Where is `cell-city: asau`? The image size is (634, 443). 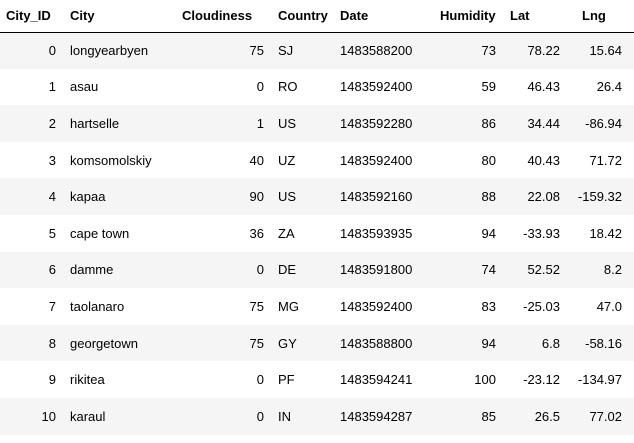
cell-city: asau is located at coordinates (123, 87).